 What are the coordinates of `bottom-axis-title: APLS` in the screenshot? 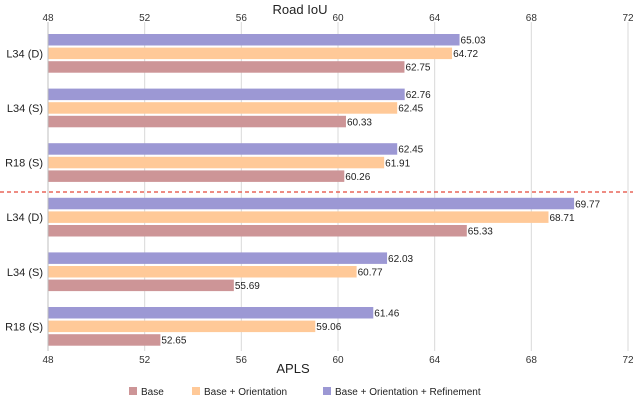 It's located at (293, 368).